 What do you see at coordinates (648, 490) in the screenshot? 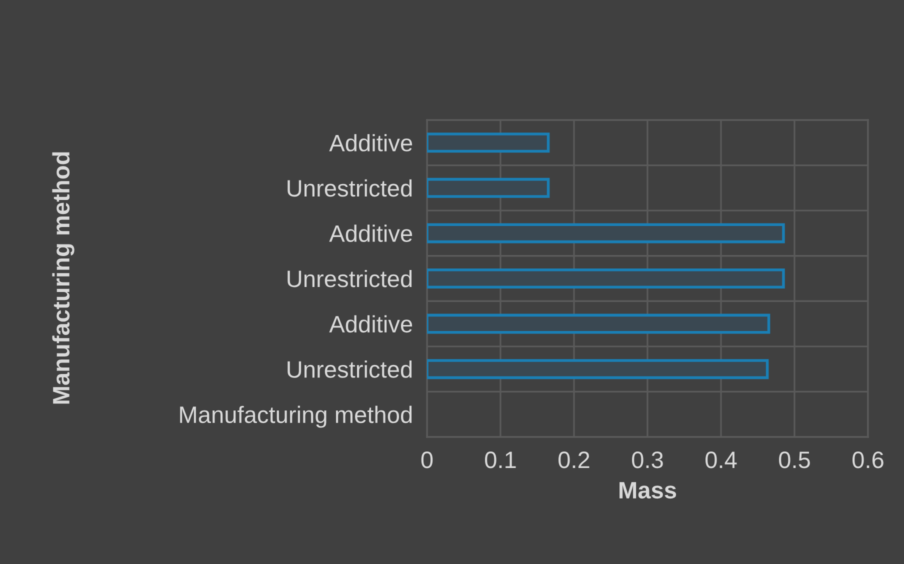
I see `x-axis-title: Mass` at bounding box center [648, 490].